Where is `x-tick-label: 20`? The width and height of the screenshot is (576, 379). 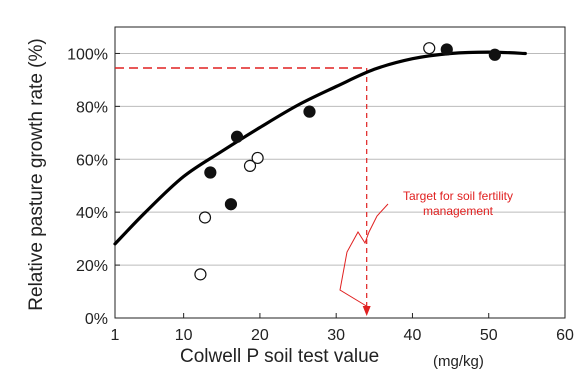
x-tick-label: 20 is located at coordinates (260, 335).